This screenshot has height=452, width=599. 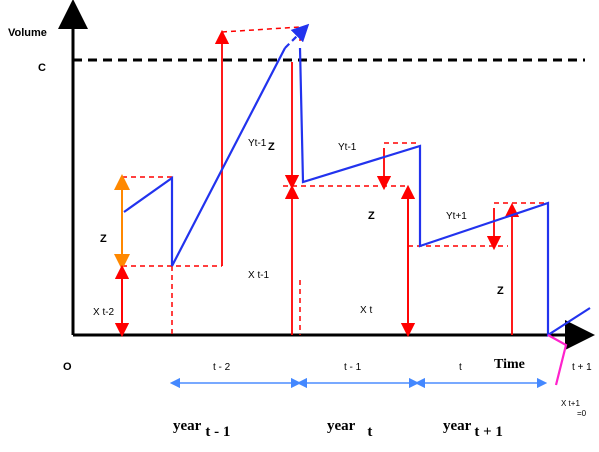 I want to click on y-t-plus-label: Yt+1, so click(x=456, y=216).